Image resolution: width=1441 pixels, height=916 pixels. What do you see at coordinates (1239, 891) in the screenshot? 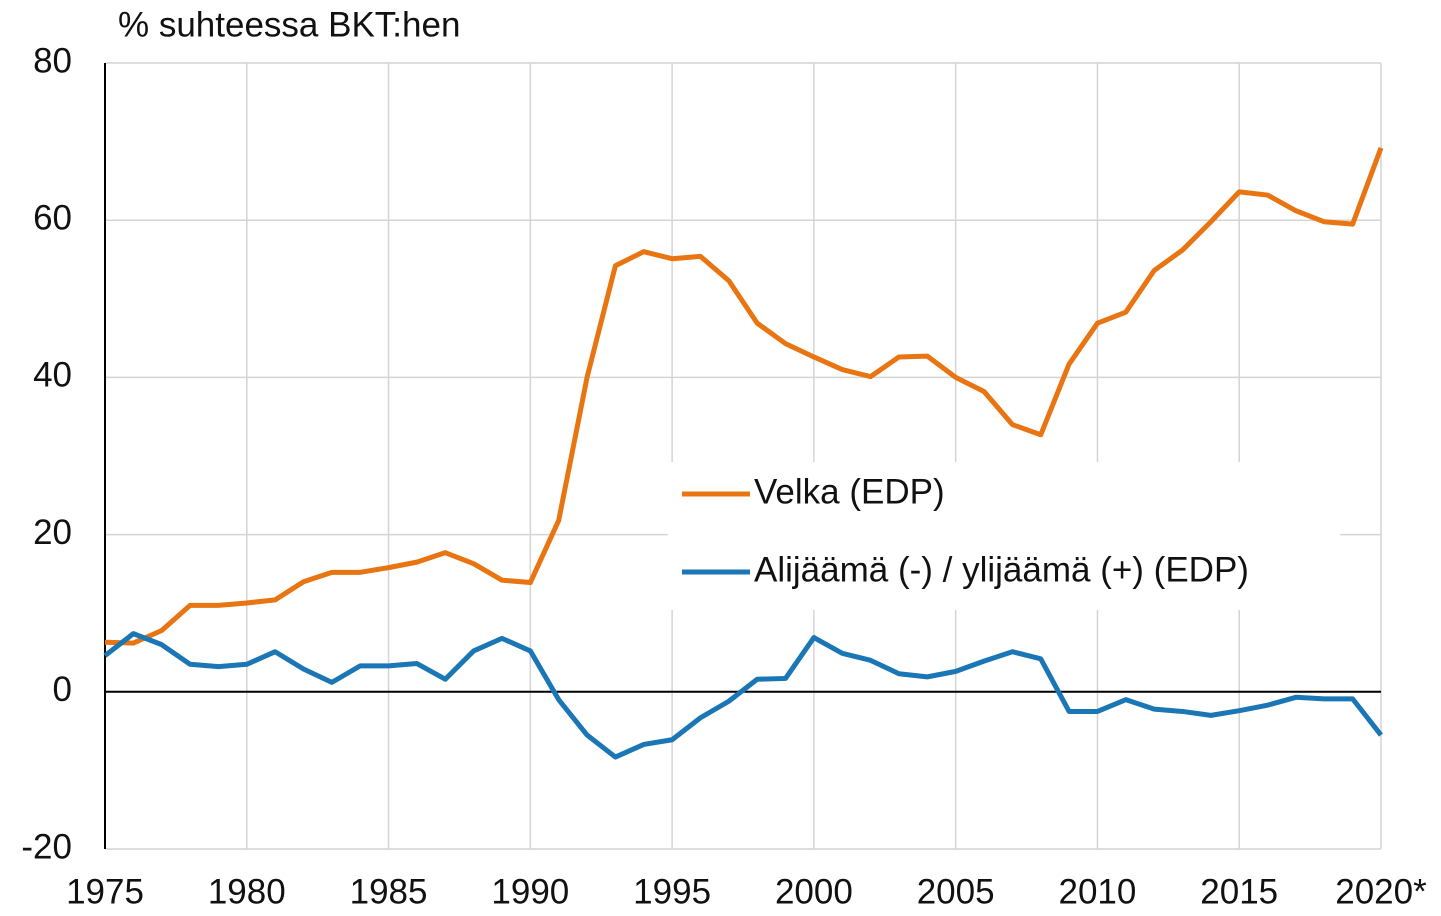
I see `x-tick-label: 2015` at bounding box center [1239, 891].